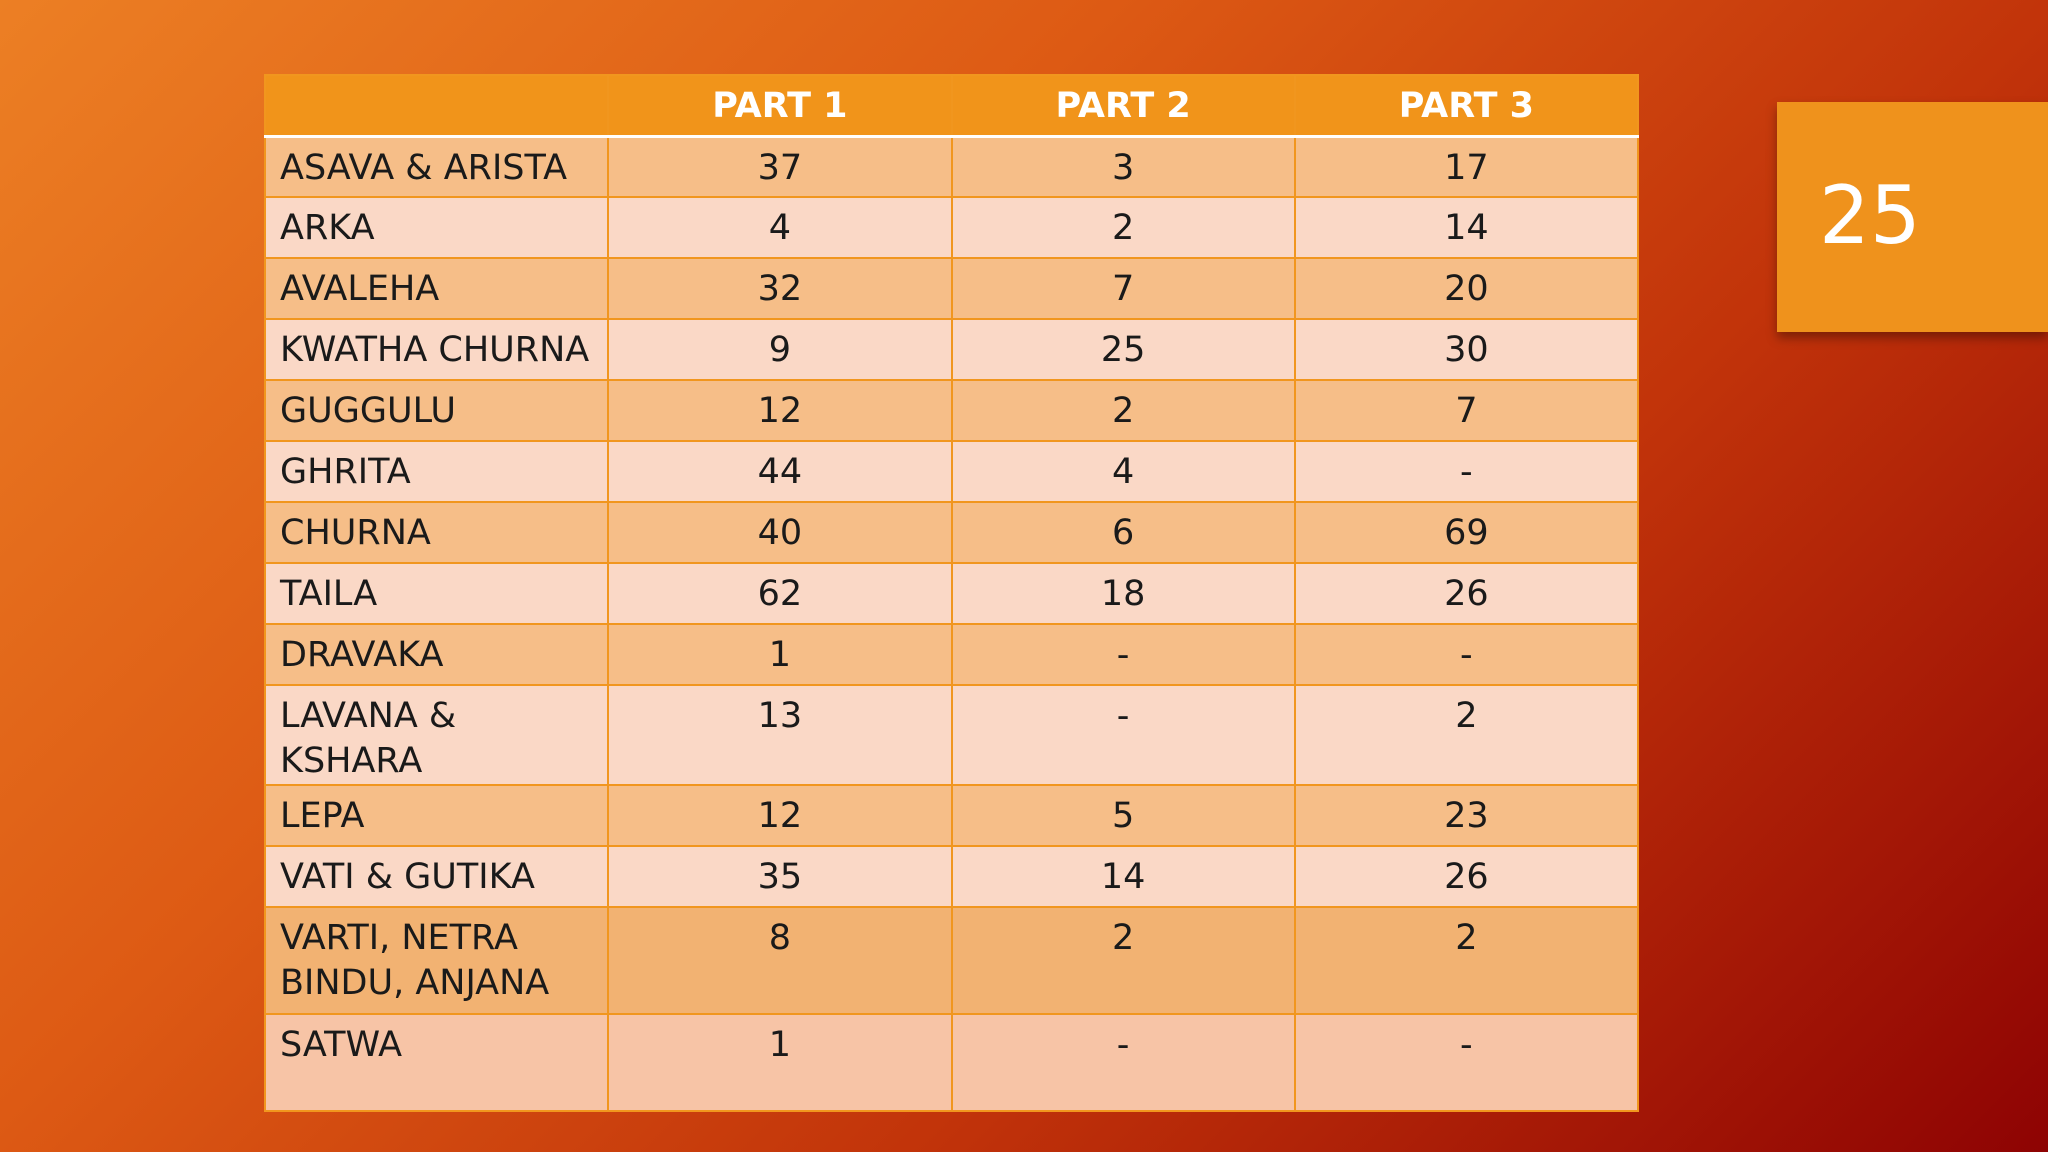 This screenshot has width=2048, height=1152. I want to click on cell: 18, so click(1123, 593).